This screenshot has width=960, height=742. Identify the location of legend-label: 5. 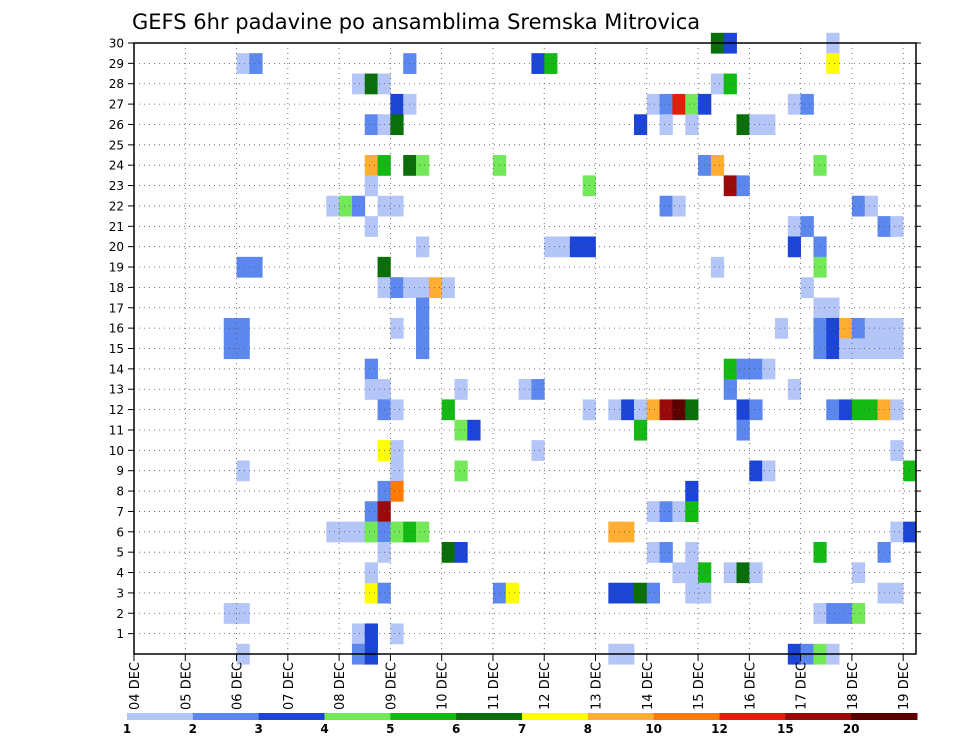
(390, 729).